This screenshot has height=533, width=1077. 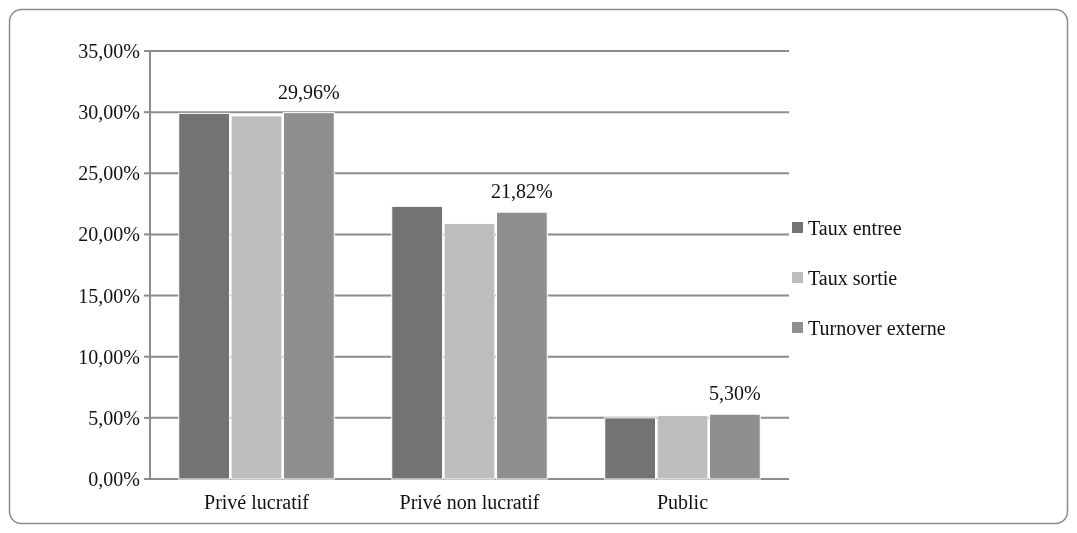 What do you see at coordinates (109, 51) in the screenshot?
I see `y-tick-label: 35,00%` at bounding box center [109, 51].